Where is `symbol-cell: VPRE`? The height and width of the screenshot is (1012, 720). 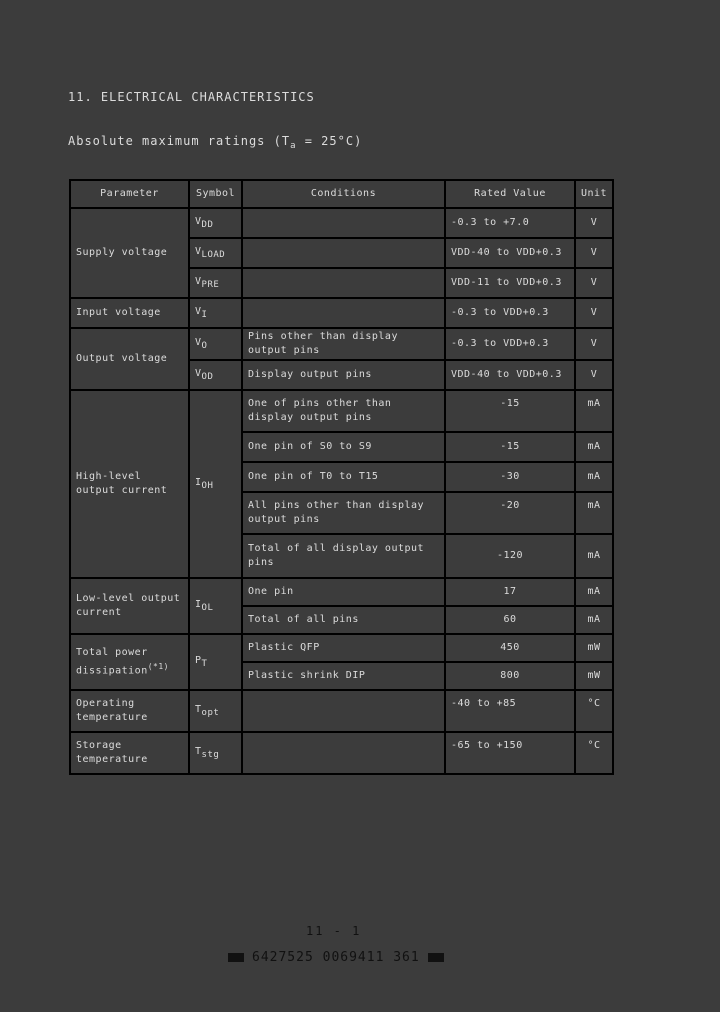
symbol-cell: VPRE is located at coordinates (215, 283).